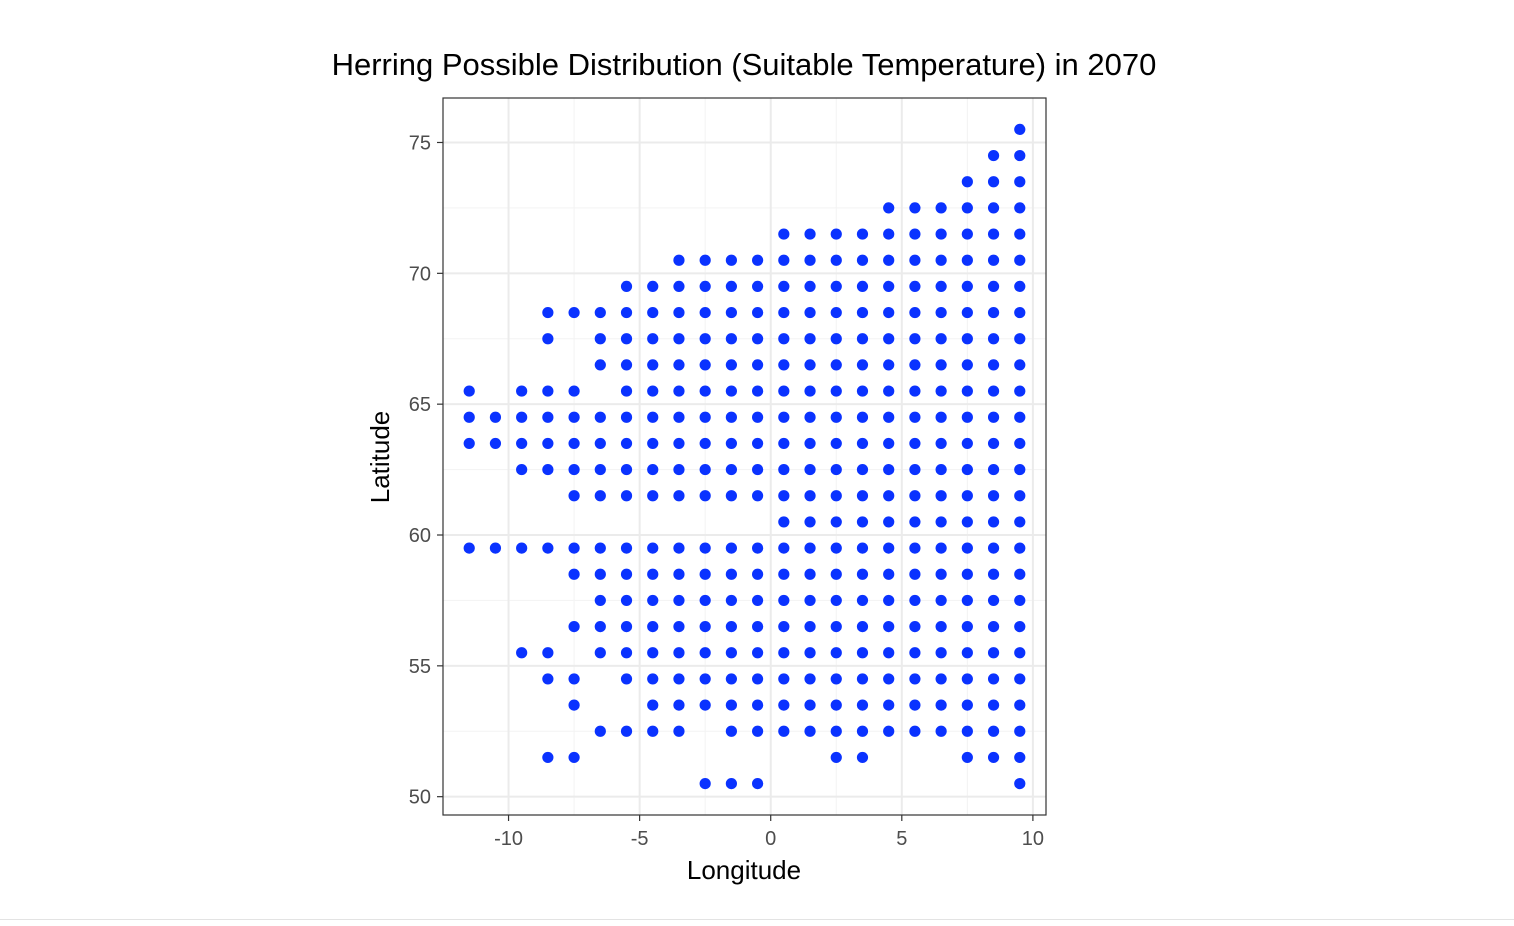 The image size is (1514, 926). Describe the element at coordinates (420, 405) in the screenshot. I see `y-tick-label: 65` at that location.